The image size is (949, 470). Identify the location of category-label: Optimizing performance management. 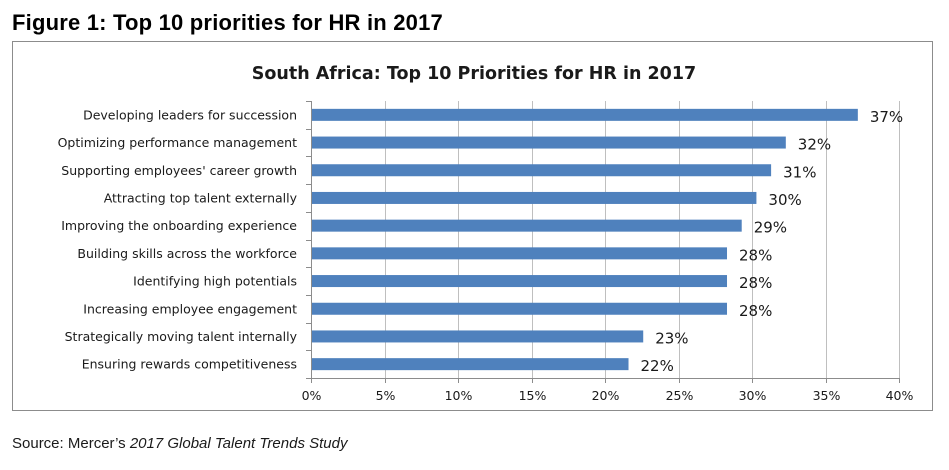
(178, 142).